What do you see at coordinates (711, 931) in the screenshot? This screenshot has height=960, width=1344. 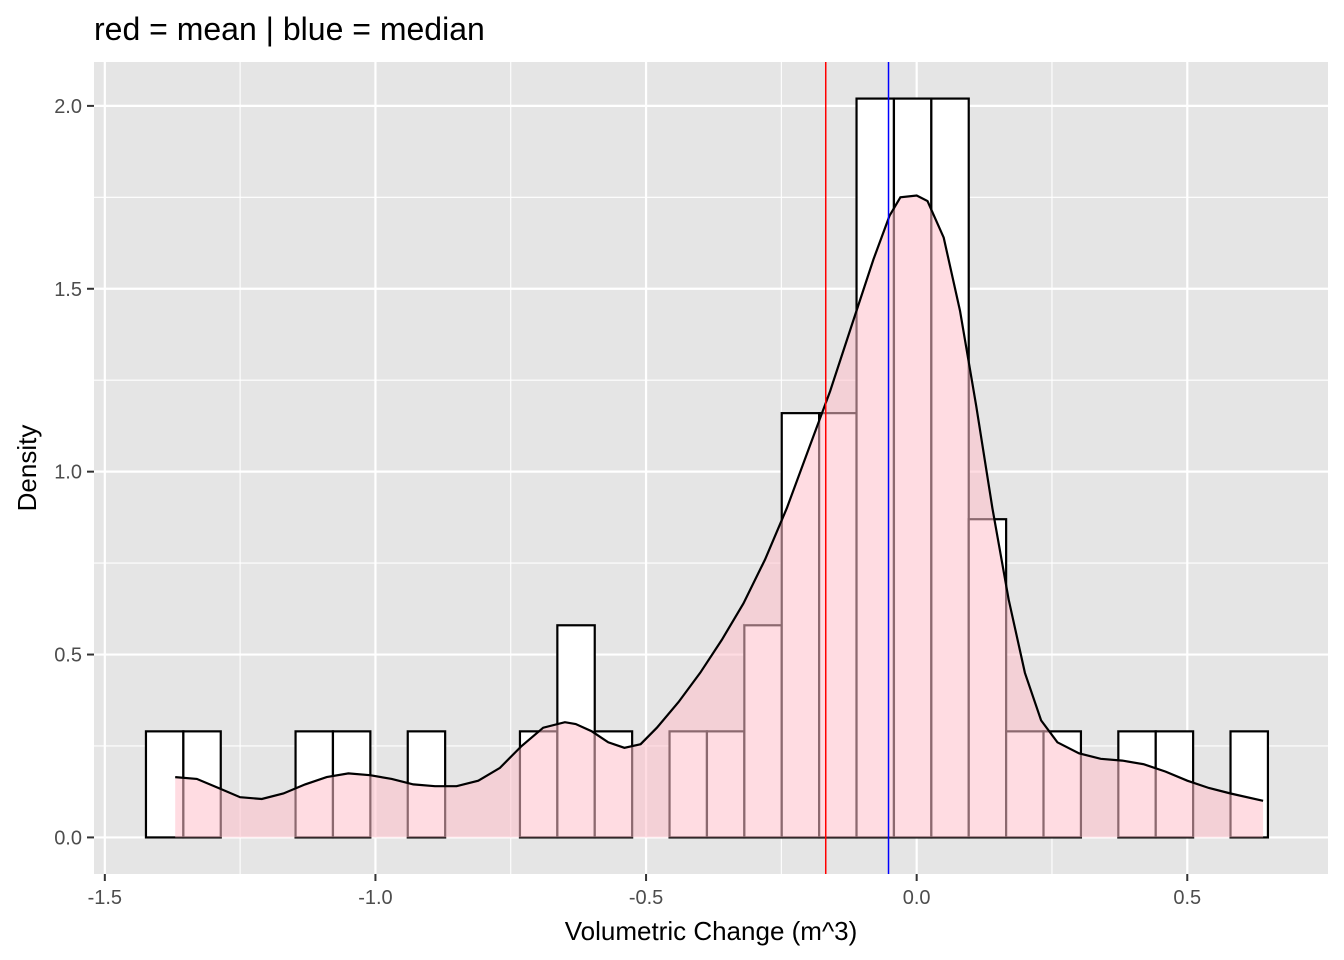 I see `x-axis-title: Volumetric Change (m^3)` at bounding box center [711, 931].